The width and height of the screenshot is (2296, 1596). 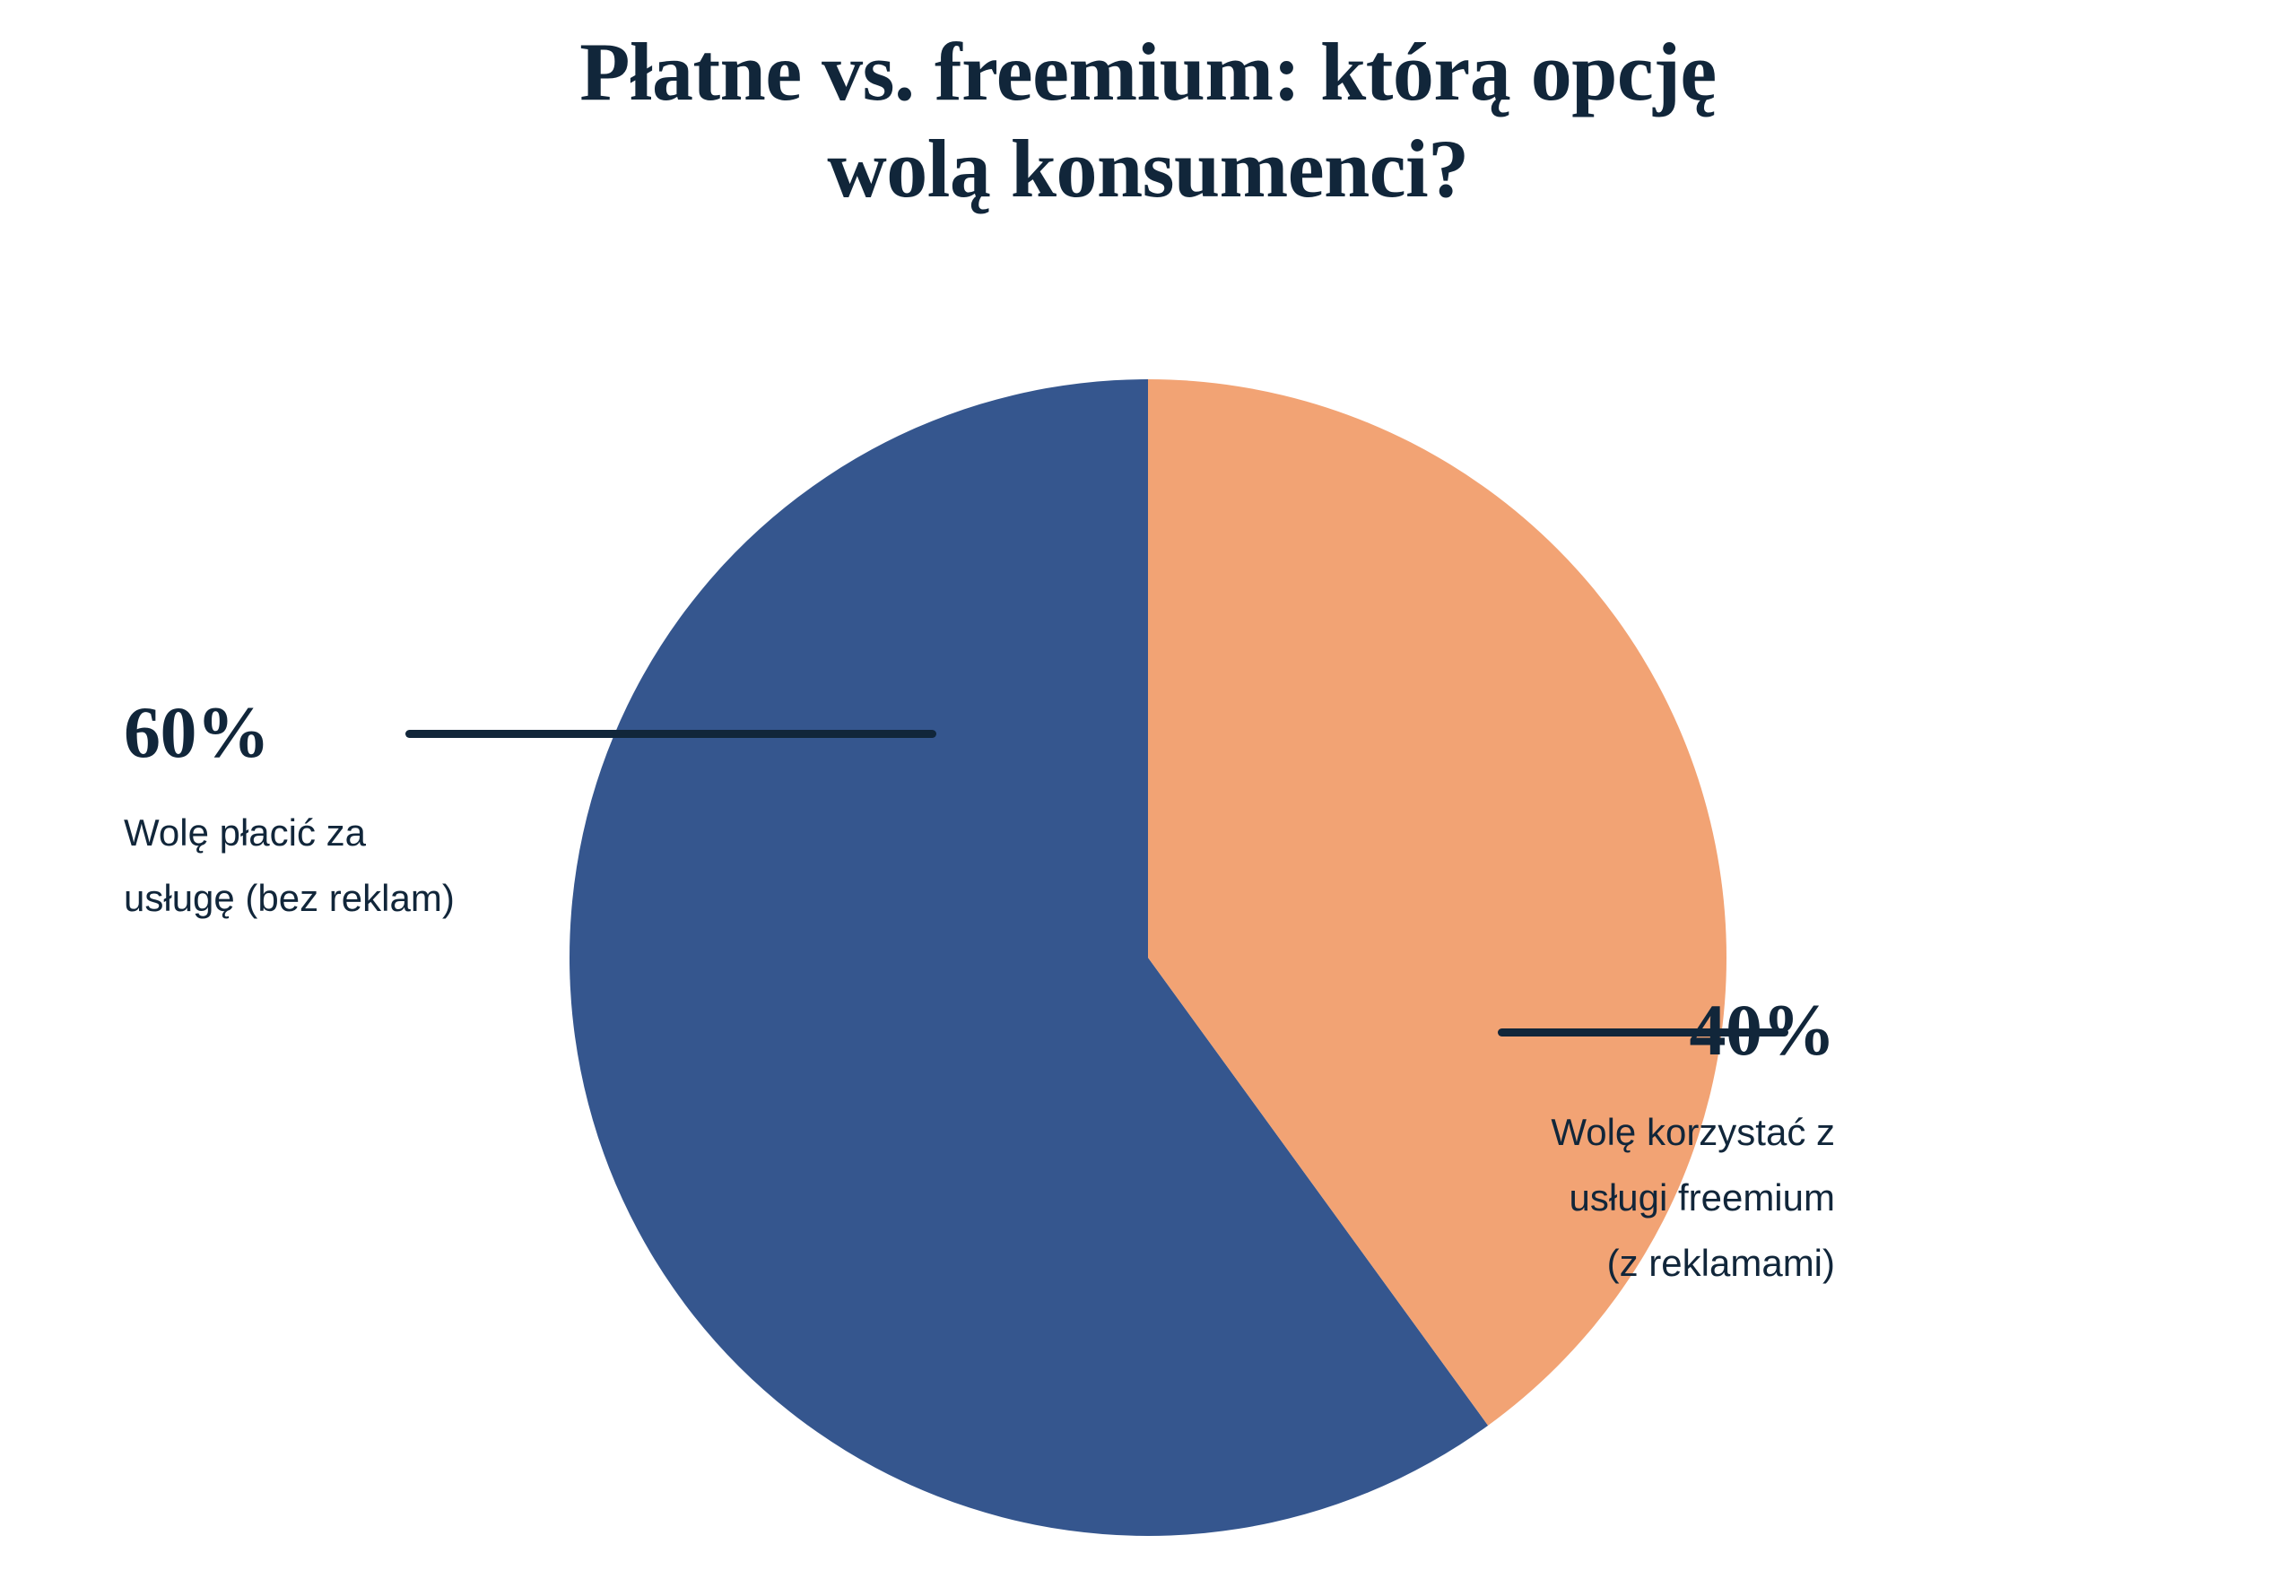 What do you see at coordinates (1643, 1033) in the screenshot?
I see `leader-line-freemium` at bounding box center [1643, 1033].